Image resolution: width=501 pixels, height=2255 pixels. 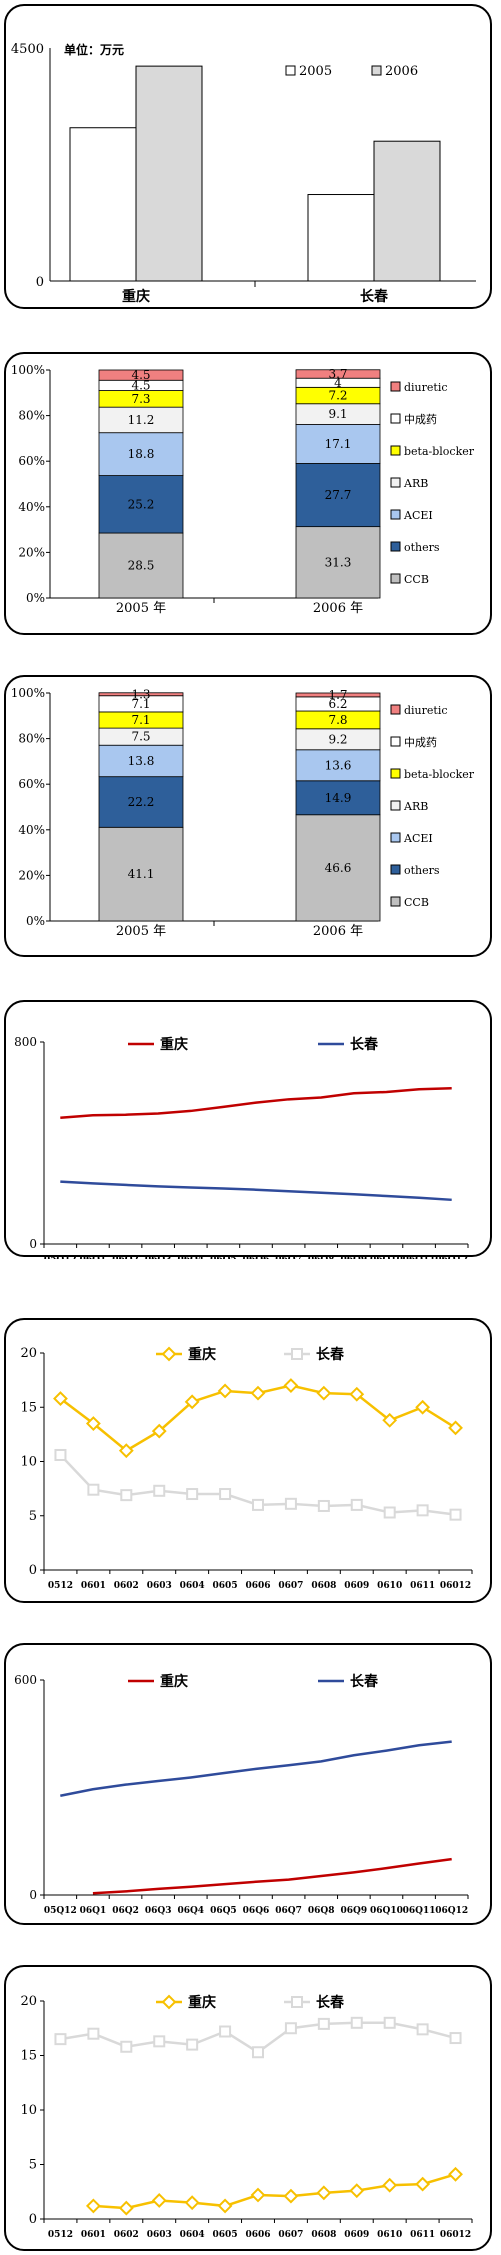 I want to click on legend-label: diuretic, so click(x=426, y=387).